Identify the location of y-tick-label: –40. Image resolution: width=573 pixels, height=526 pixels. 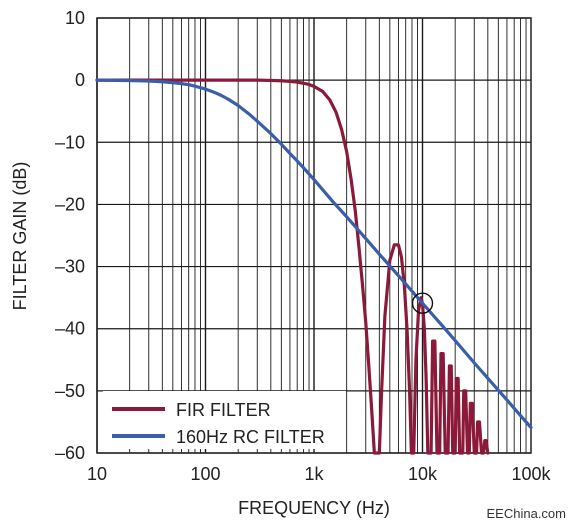
(70, 329).